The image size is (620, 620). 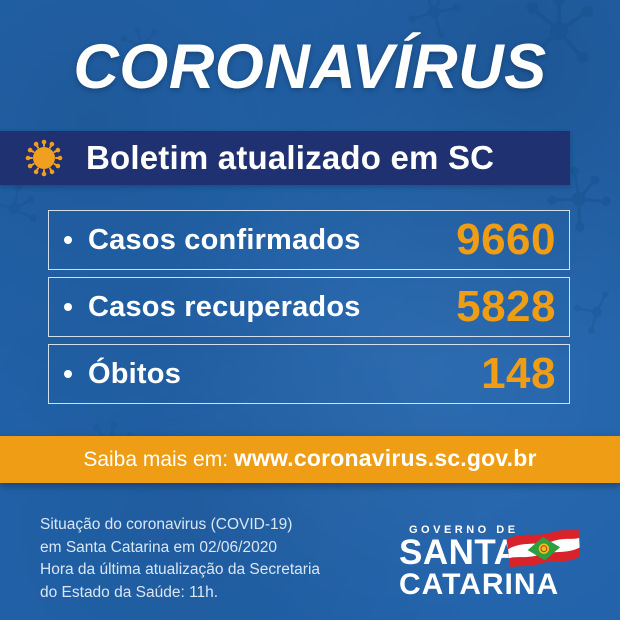 What do you see at coordinates (224, 306) in the screenshot?
I see `stat-label: Casos recuperados` at bounding box center [224, 306].